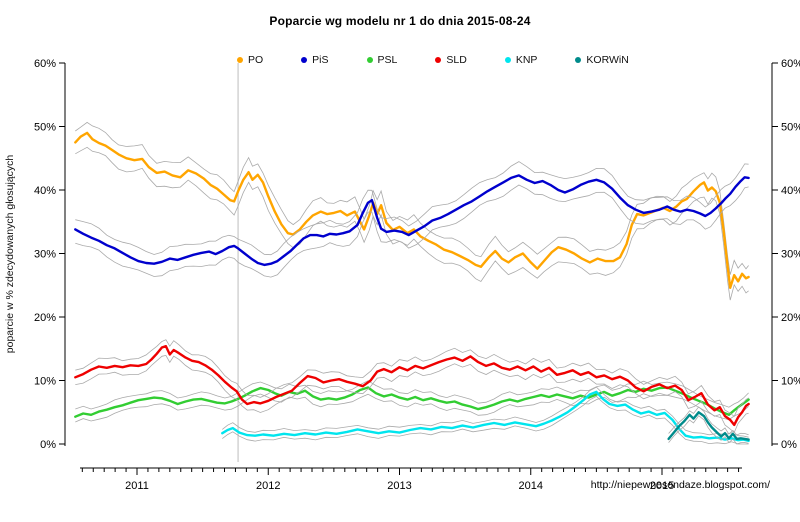 The image size is (800, 522). I want to click on series-line-korwin, so click(708, 426).